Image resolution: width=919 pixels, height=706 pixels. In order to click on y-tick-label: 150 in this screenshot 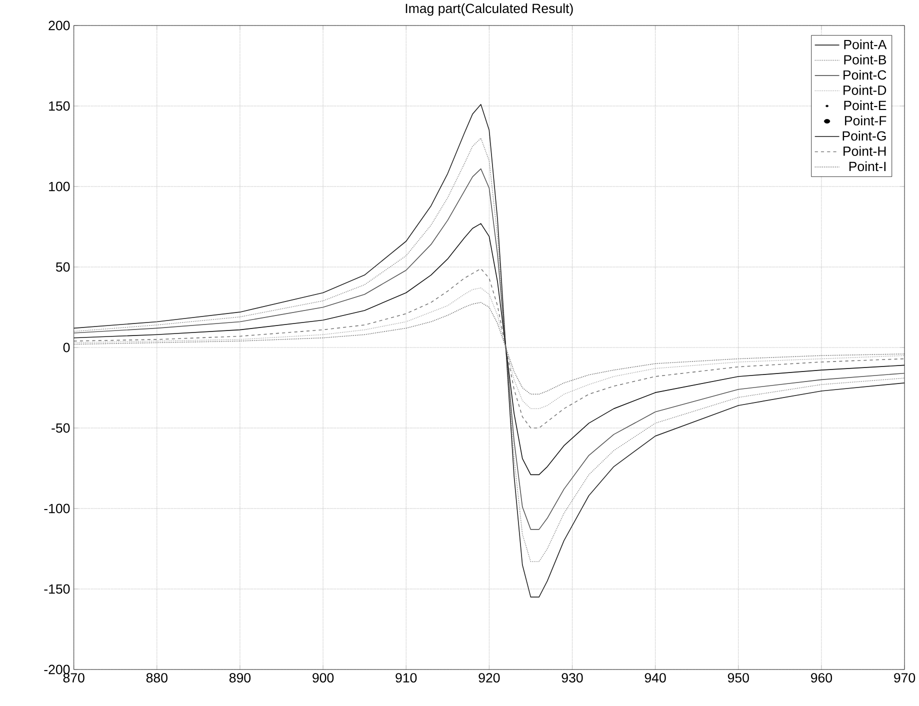, I will do `click(59, 106)`.